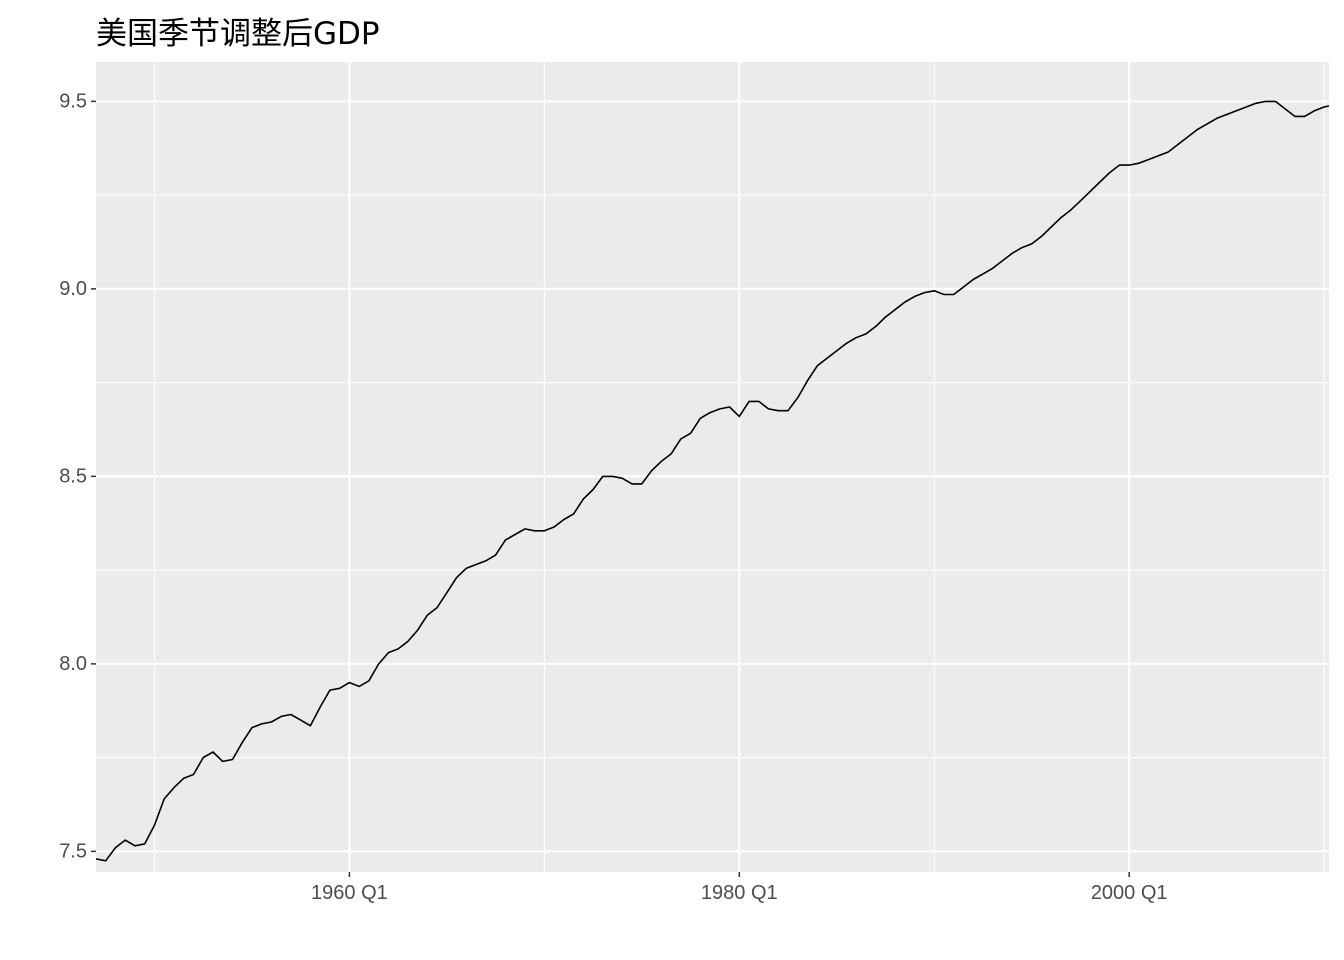 This screenshot has height=960, width=1344. Describe the element at coordinates (73, 476) in the screenshot. I see `y-tick-label: 8.5` at that location.